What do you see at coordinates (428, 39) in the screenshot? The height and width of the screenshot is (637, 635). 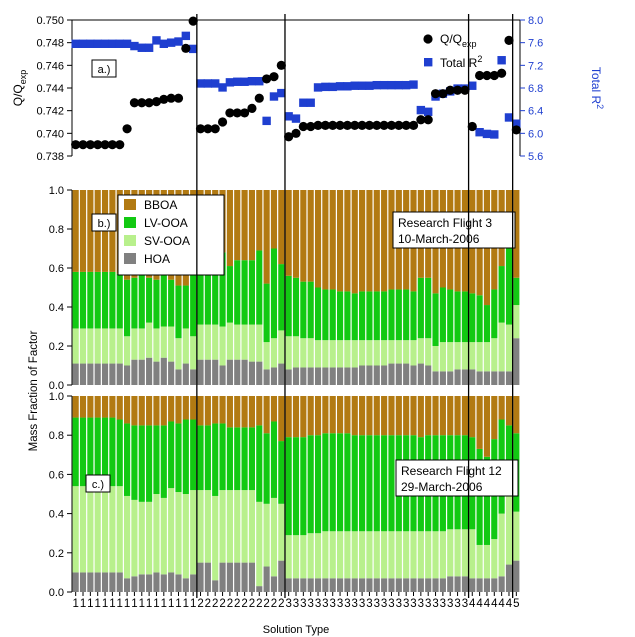 I see `legend-q-marker` at bounding box center [428, 39].